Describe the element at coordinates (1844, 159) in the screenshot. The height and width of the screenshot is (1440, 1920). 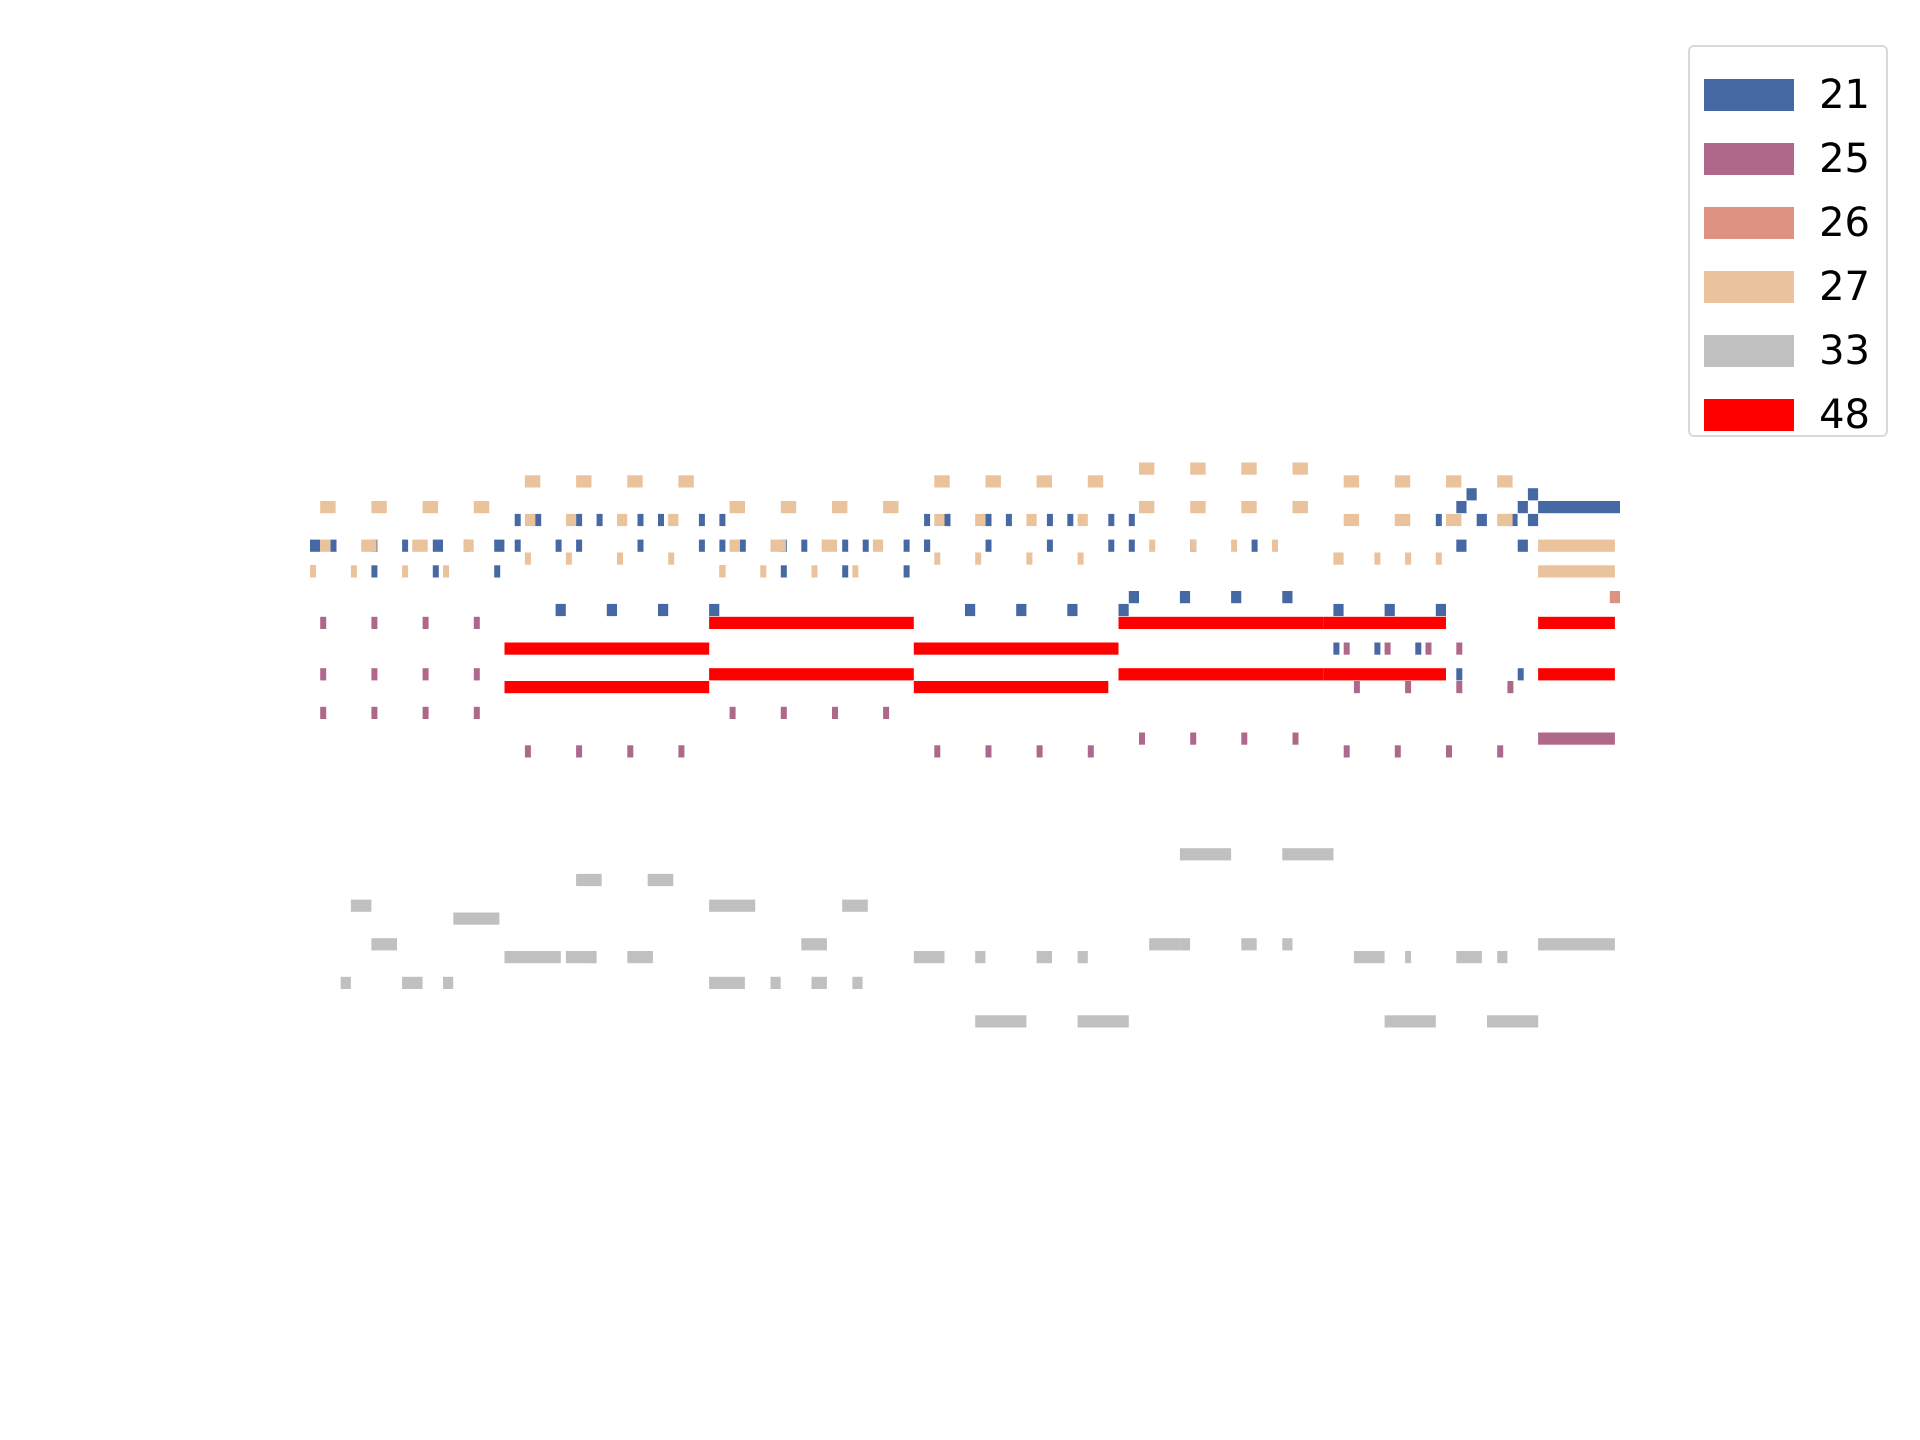
I see `legend-label-25: 25` at that location.